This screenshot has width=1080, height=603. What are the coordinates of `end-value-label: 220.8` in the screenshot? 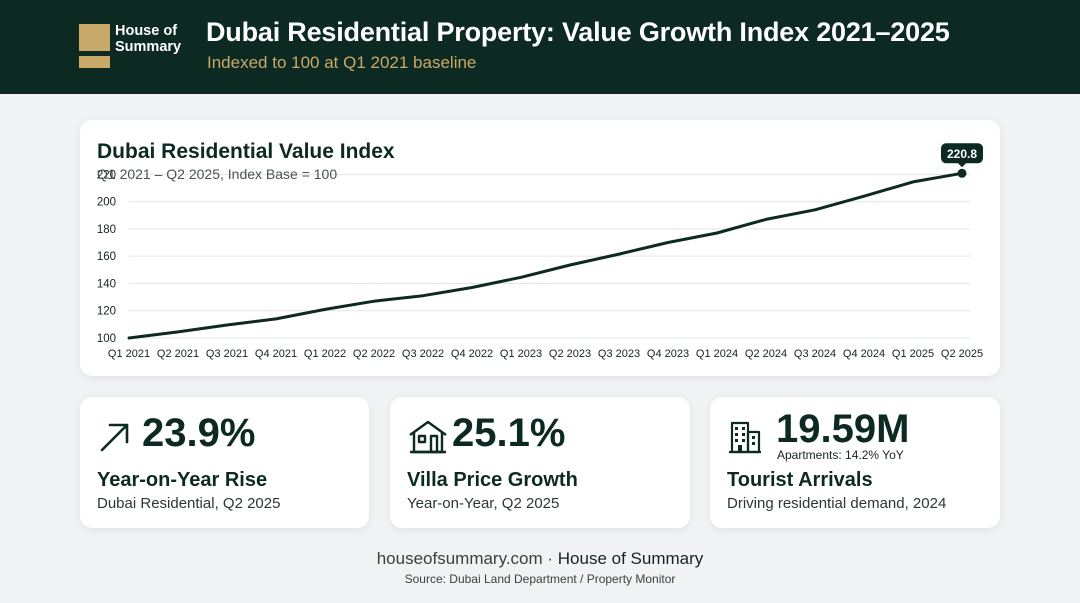 It's located at (962, 154).